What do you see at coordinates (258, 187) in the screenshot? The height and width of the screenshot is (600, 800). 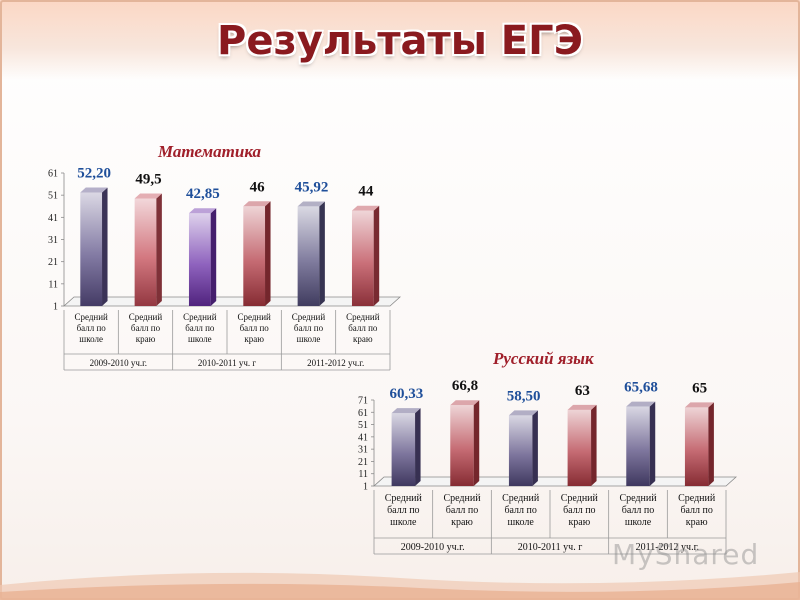 I see `data-label: 46` at bounding box center [258, 187].